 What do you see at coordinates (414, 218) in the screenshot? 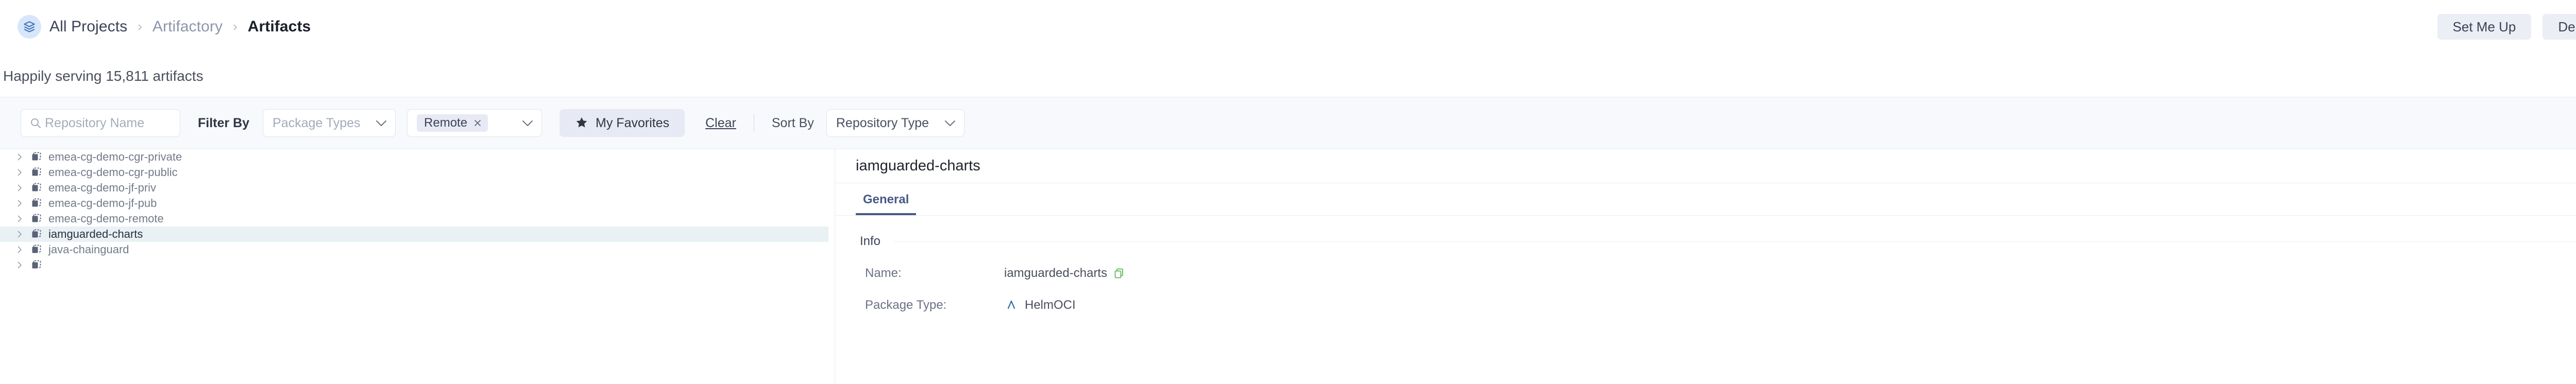
I see `tree-row: emea-cg-demo-remote` at bounding box center [414, 218].